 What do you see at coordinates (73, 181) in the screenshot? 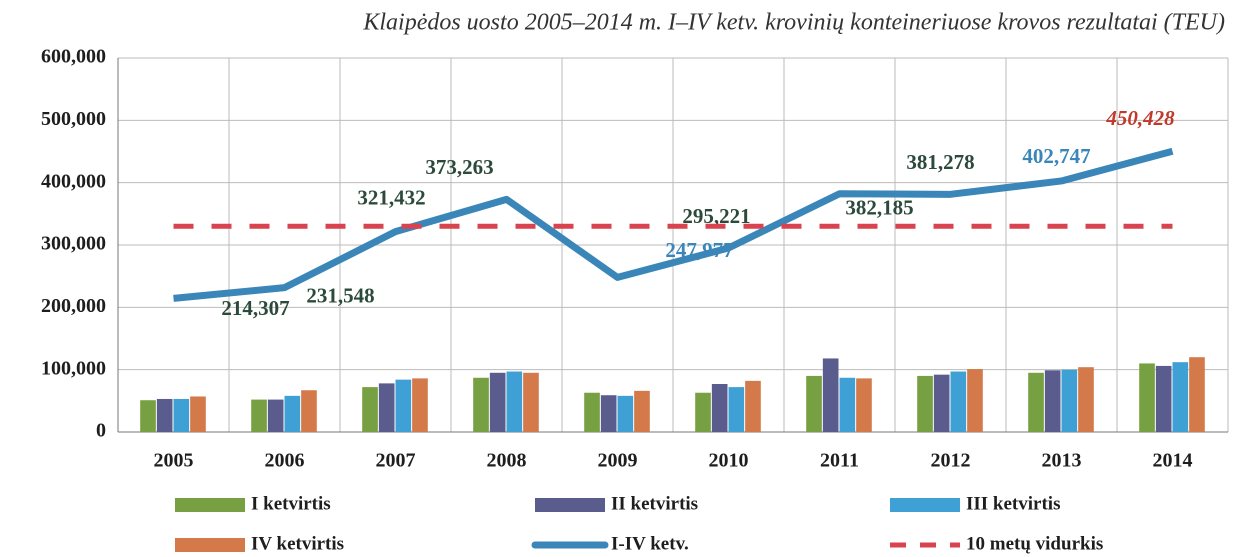
I see `y-tick-label: 400,000` at bounding box center [73, 181].